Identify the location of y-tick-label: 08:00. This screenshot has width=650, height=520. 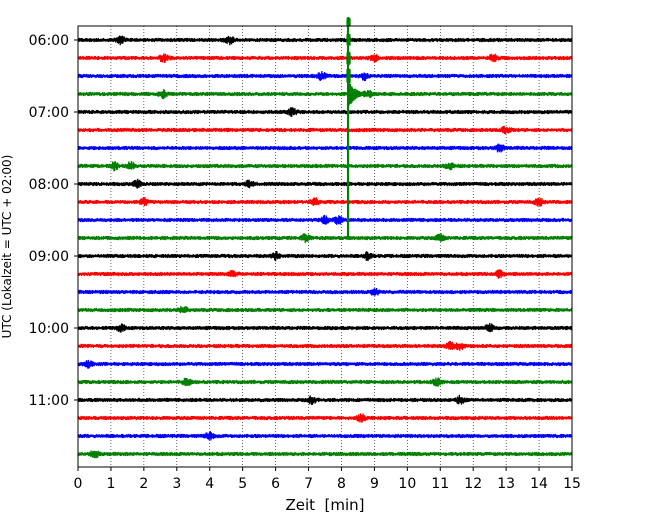
(49, 185).